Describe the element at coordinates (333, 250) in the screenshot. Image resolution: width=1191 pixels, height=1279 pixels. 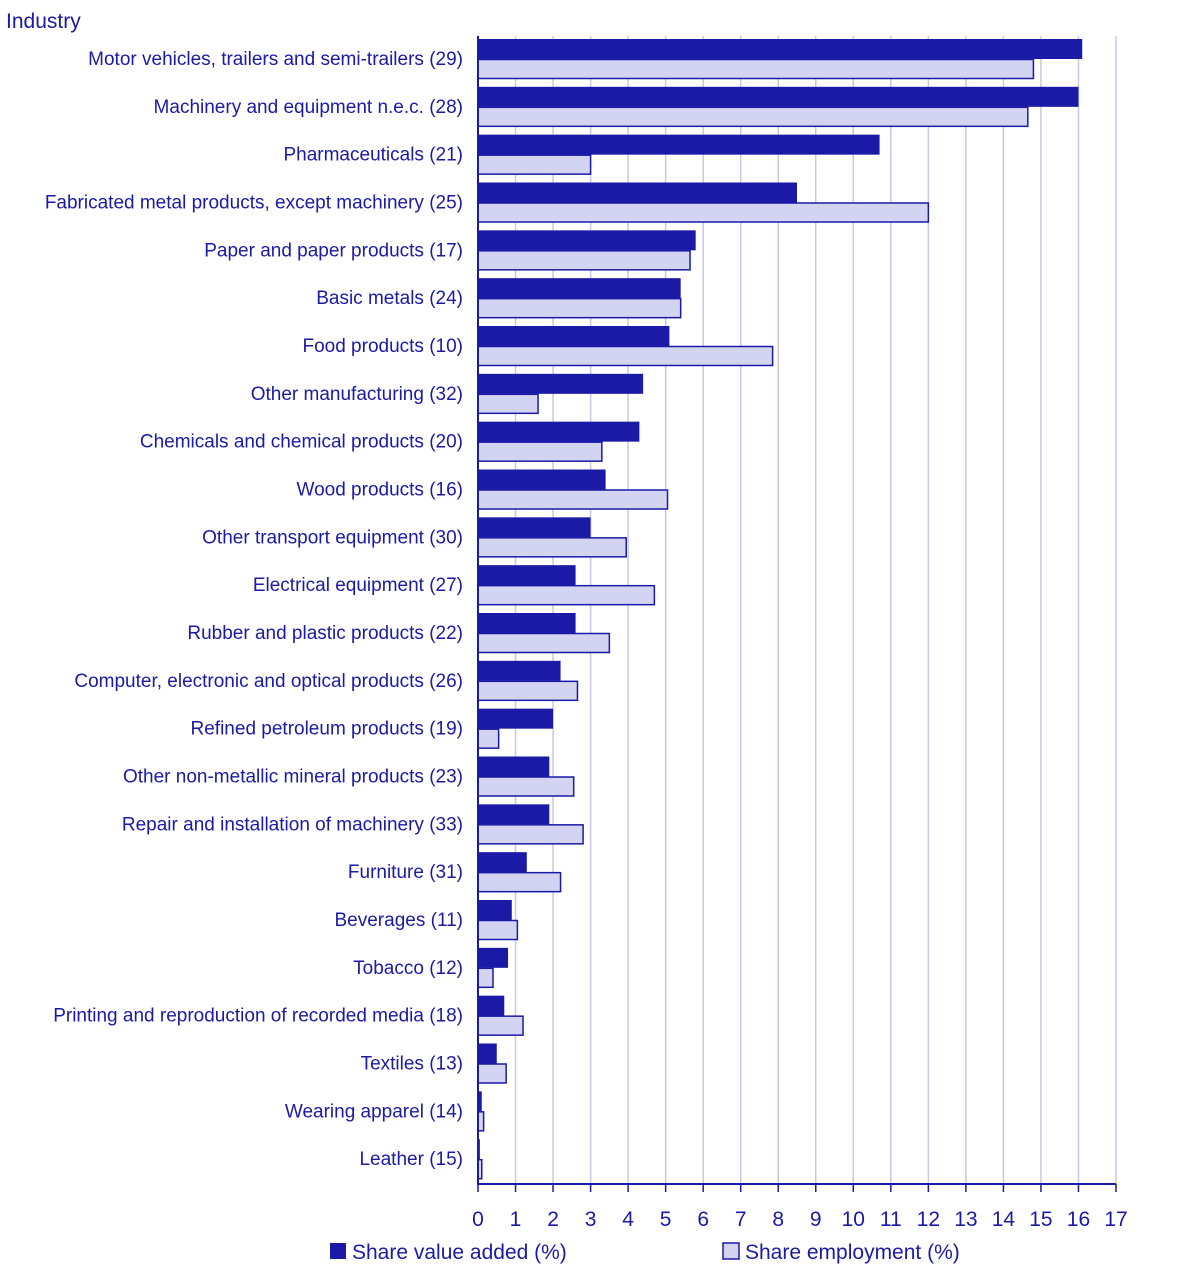
I see `category-label: Paper and paper products (17)` at that location.